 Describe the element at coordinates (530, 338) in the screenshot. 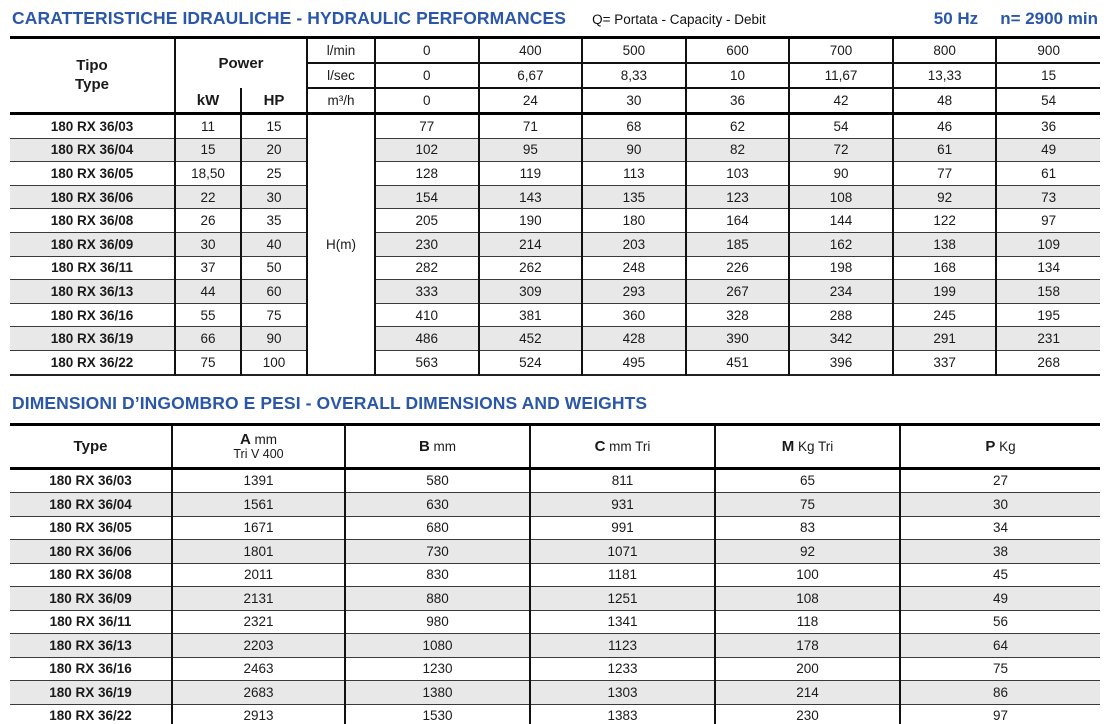

I see `head-value-cell: 452` at that location.